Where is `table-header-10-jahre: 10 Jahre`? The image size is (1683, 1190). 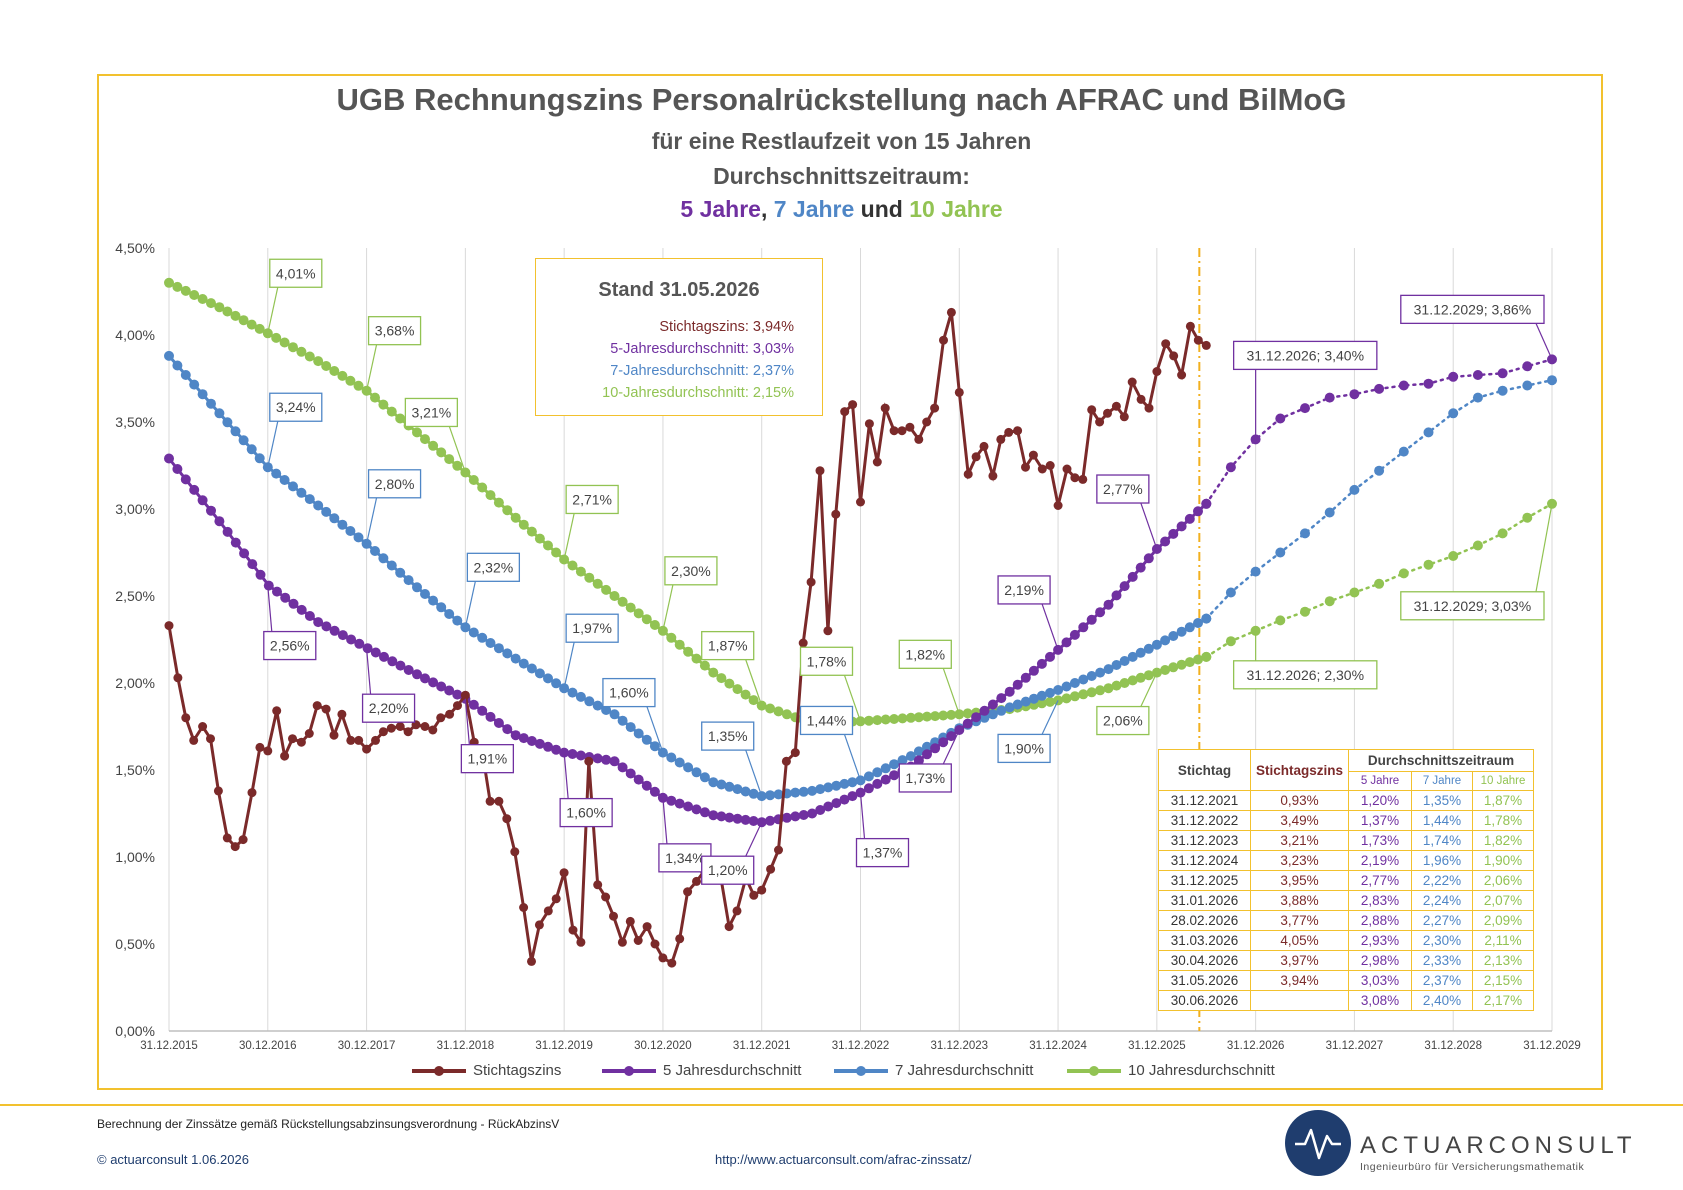
table-header-10-jahre: 10 Jahre is located at coordinates (1503, 781).